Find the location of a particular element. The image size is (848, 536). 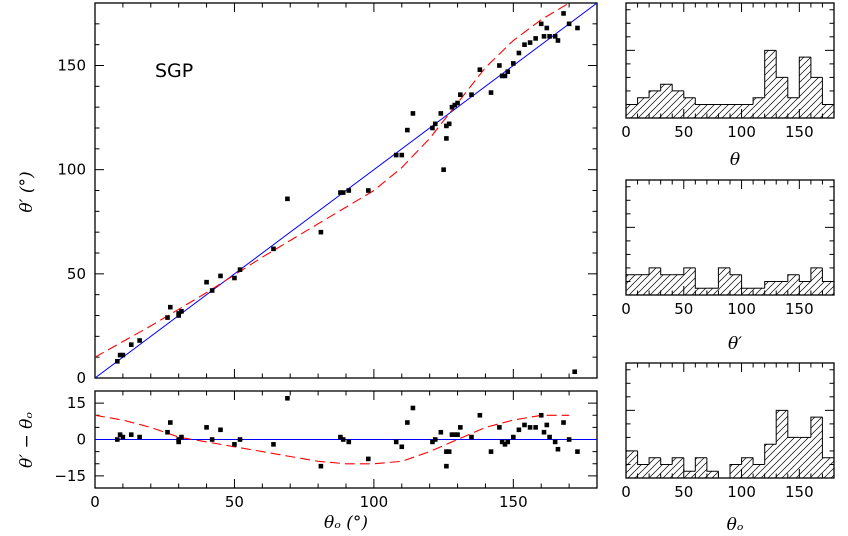

histogram-theta-o-panel: 0 50 100 150 is located at coordinates (728, 431).